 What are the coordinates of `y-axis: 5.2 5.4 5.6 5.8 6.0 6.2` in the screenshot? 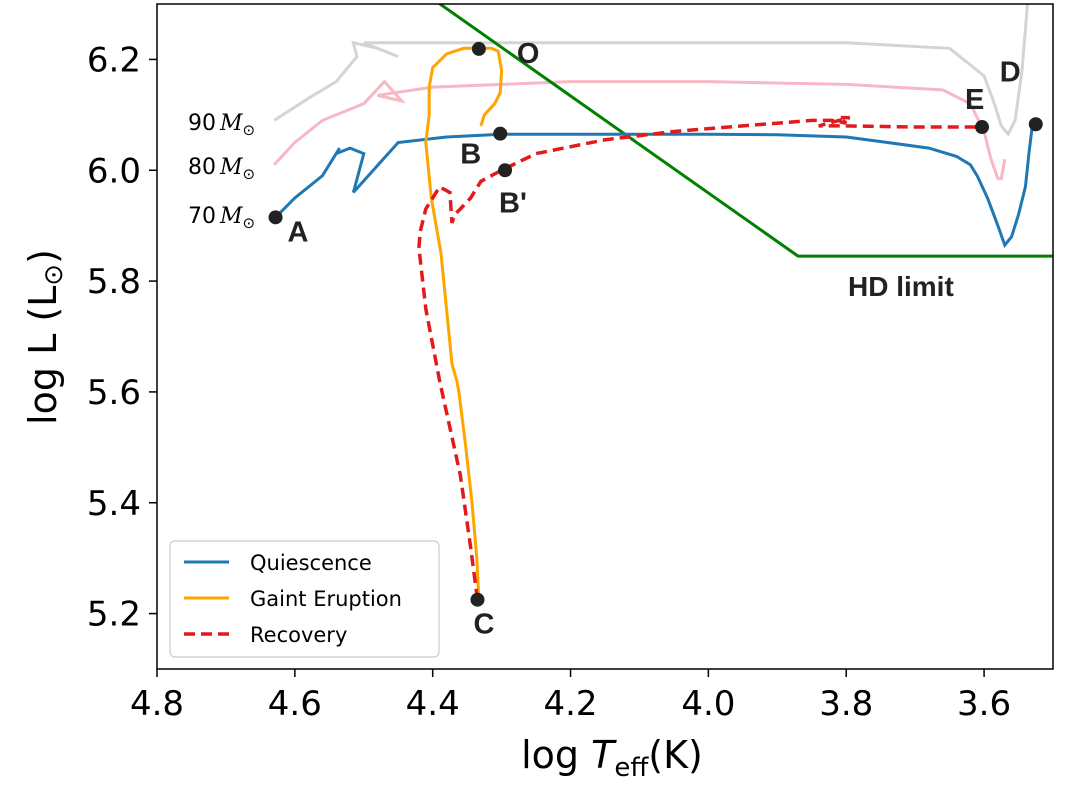 It's located at (122, 337).